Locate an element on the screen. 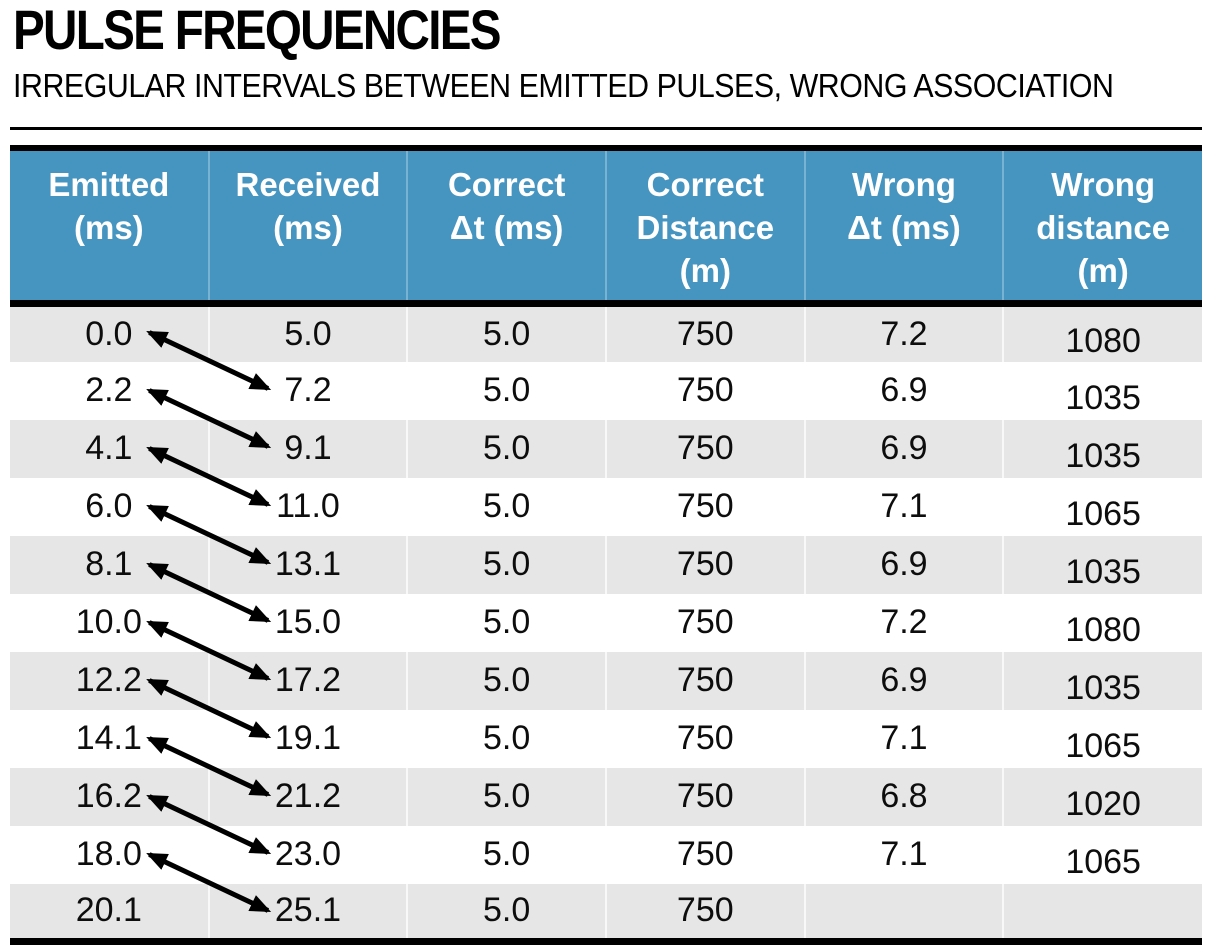 The width and height of the screenshot is (1212, 948). cell-emitted: 12.2 is located at coordinates (108, 680).